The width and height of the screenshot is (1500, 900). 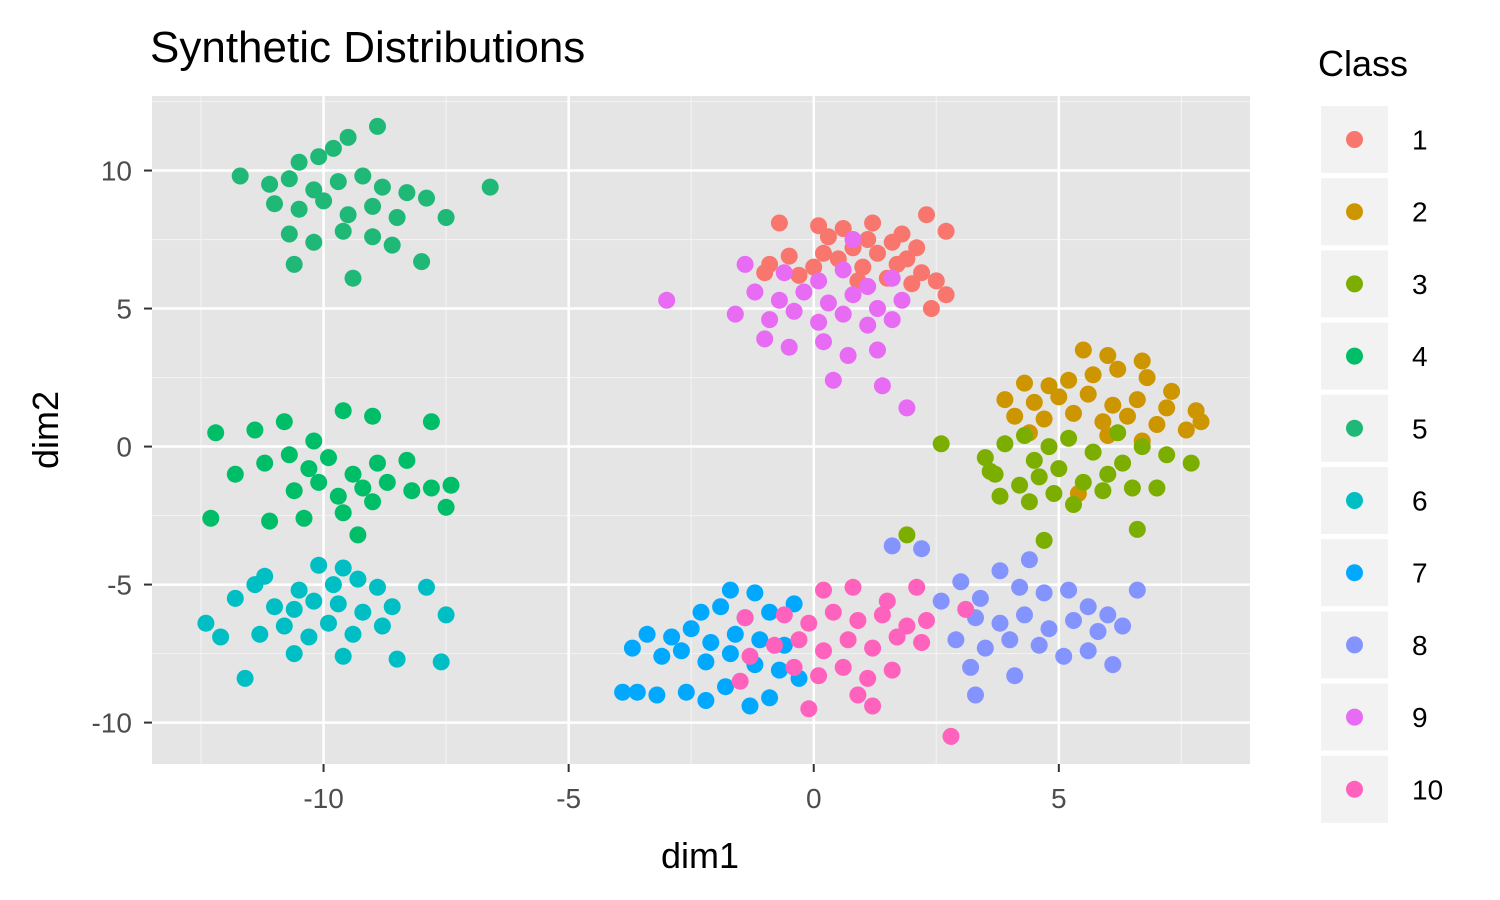 What do you see at coordinates (124, 447) in the screenshot?
I see `y-tick-label: 0` at bounding box center [124, 447].